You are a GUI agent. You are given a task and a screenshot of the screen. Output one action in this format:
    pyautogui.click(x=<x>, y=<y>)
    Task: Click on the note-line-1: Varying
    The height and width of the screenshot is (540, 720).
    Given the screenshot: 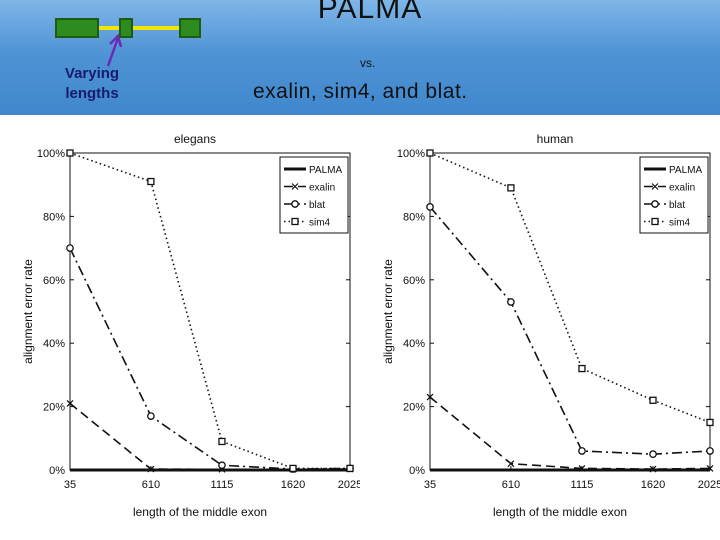 What is the action you would take?
    pyautogui.click(x=92, y=73)
    